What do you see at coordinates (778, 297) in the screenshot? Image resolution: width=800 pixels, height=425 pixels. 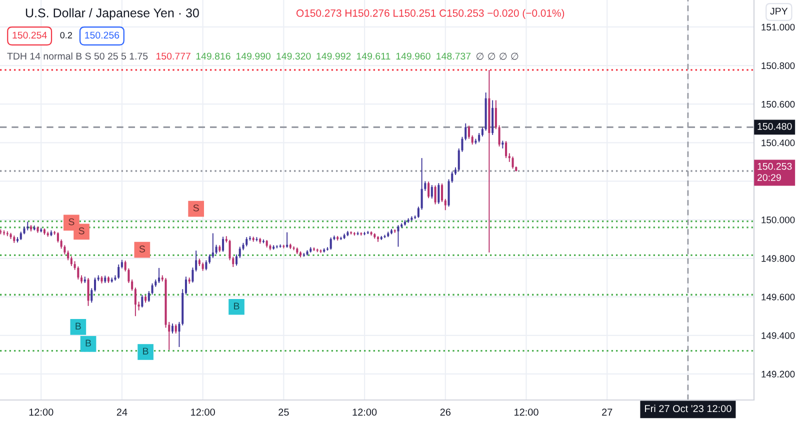 I see `y-tick-label: 149.600` at bounding box center [778, 297].